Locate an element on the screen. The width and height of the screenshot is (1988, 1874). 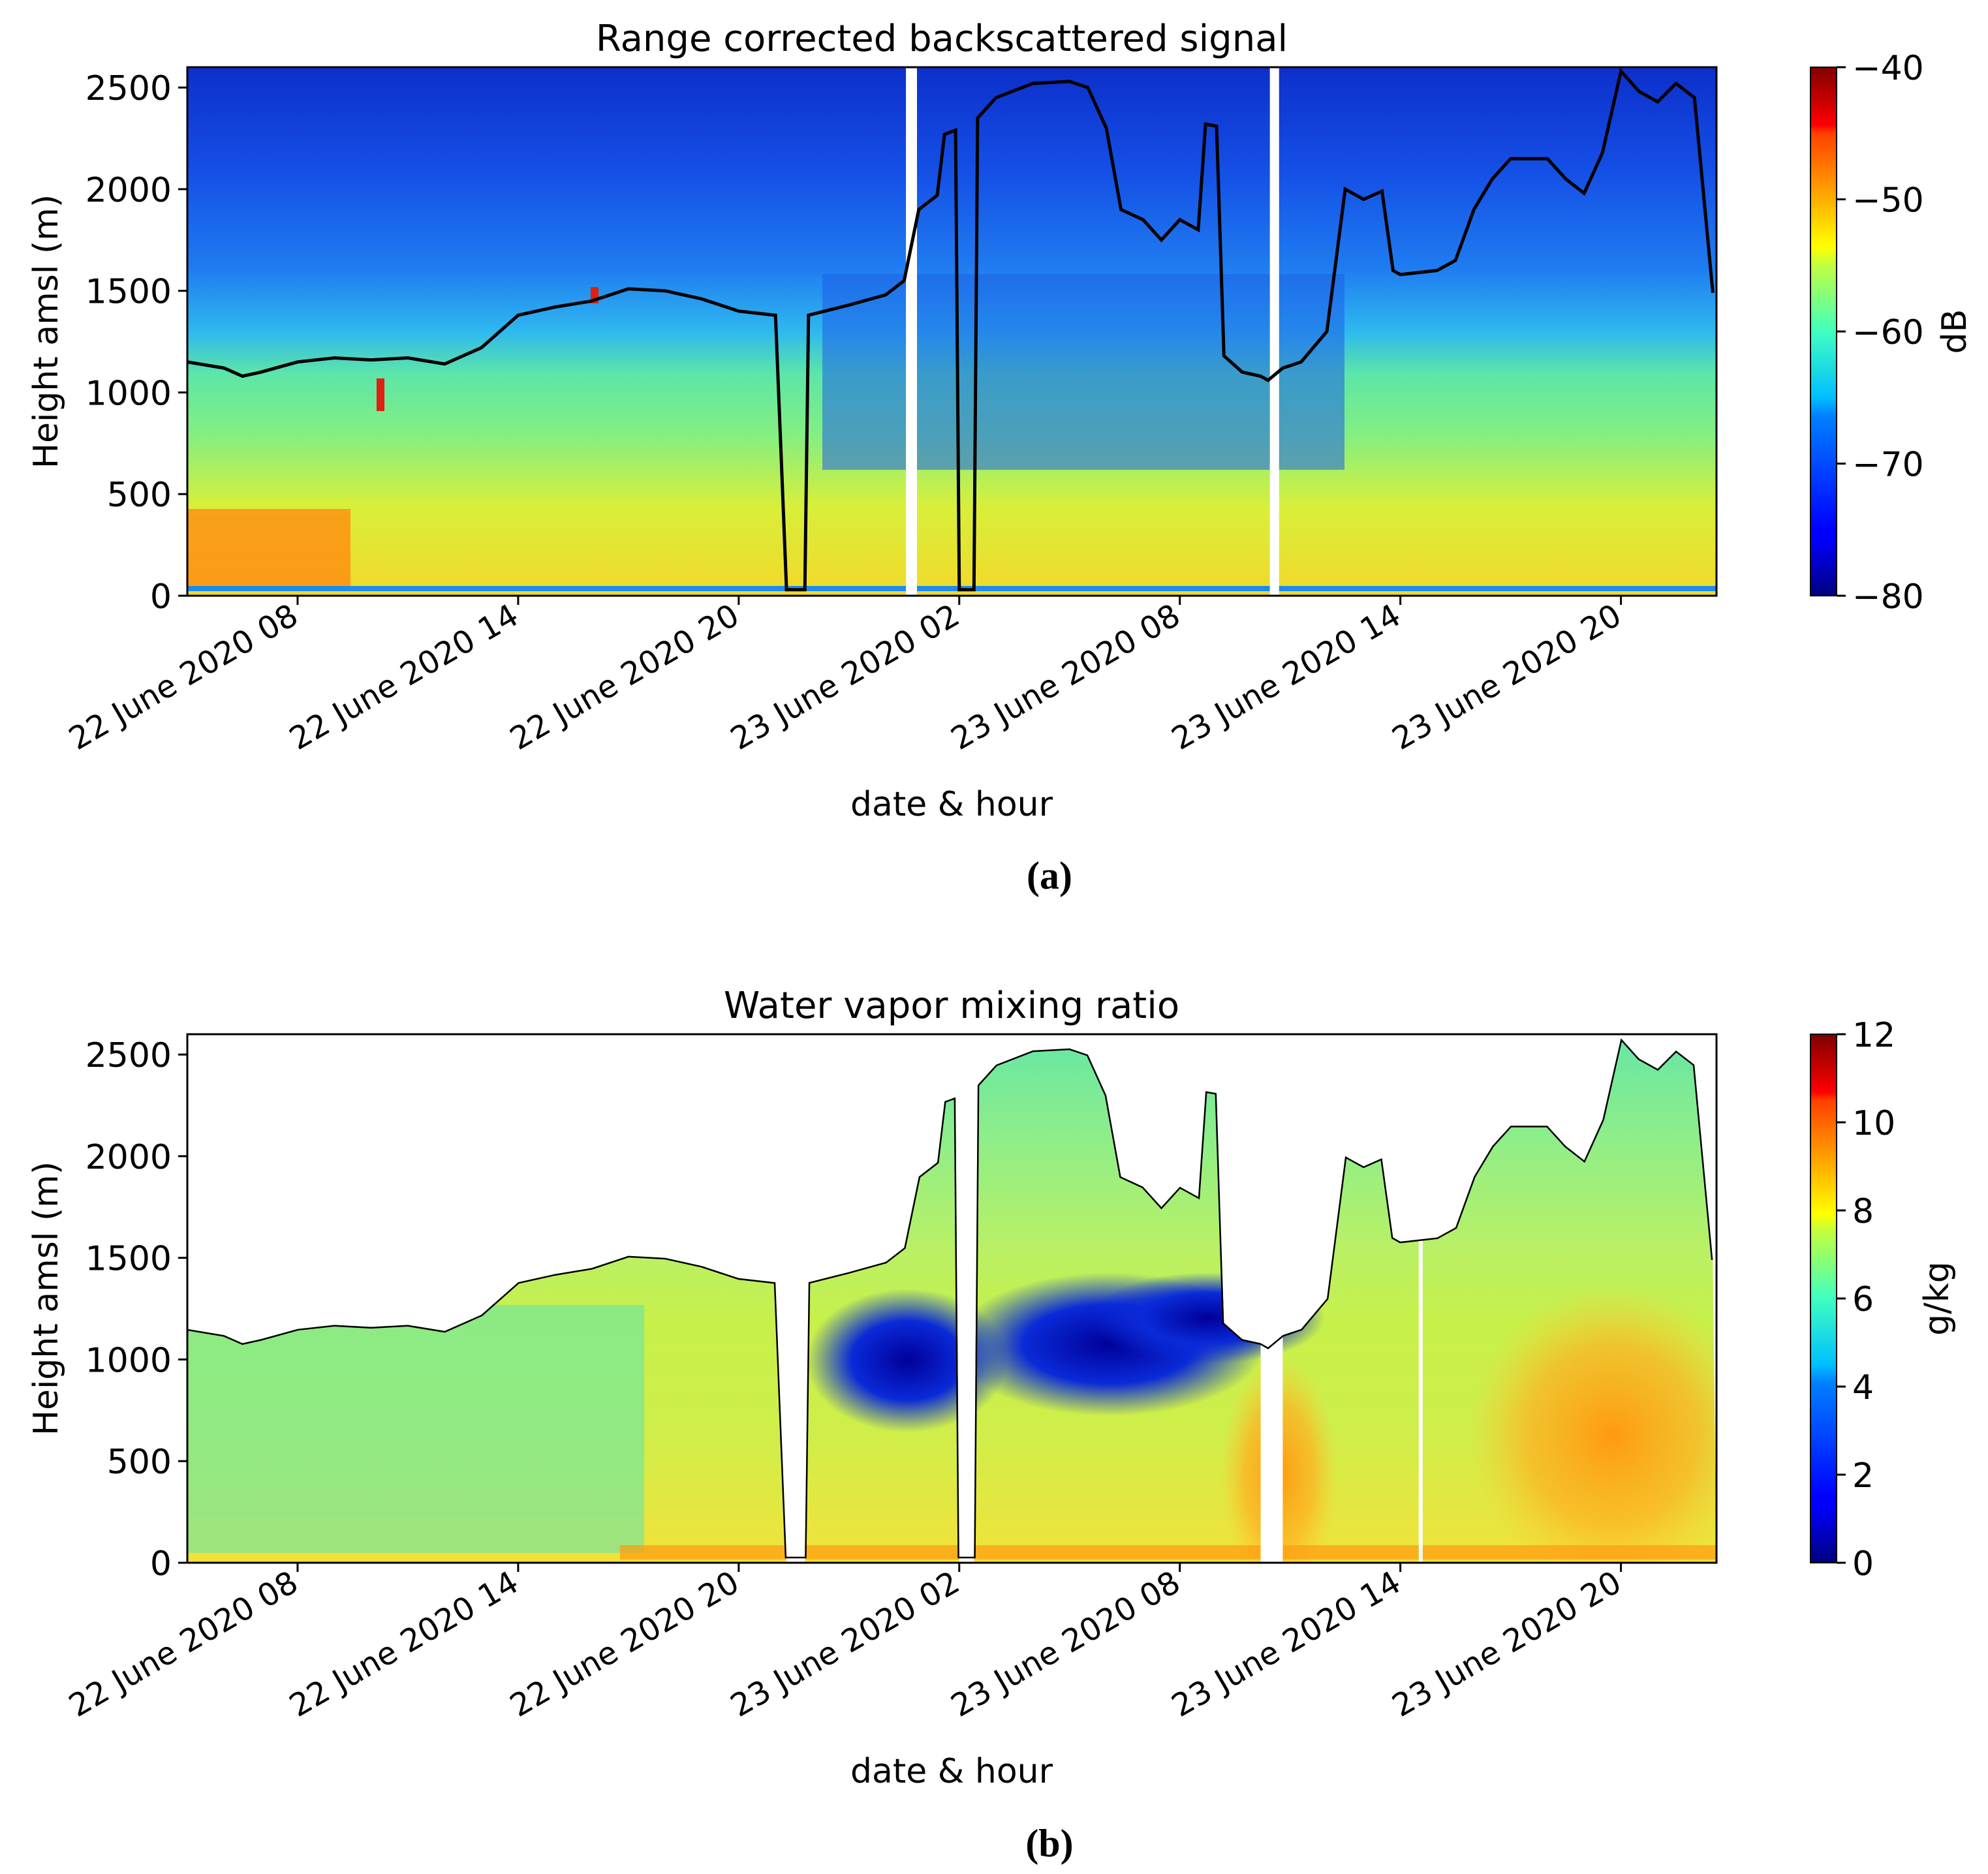
residual-layer-blue is located at coordinates (1083, 372).